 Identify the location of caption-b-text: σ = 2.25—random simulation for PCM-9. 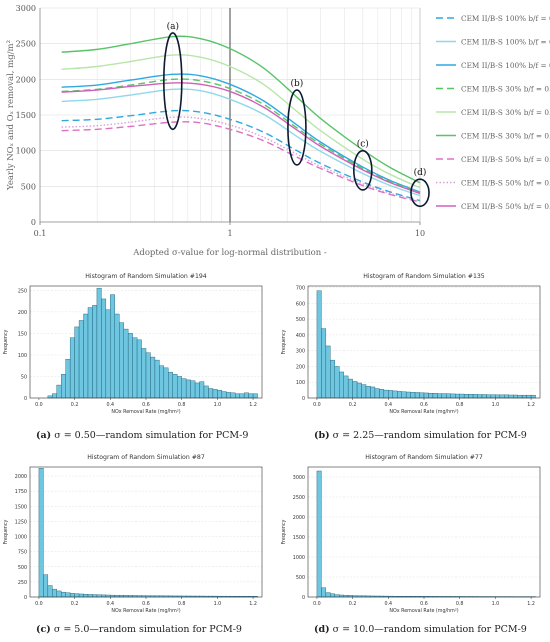
(429, 435).